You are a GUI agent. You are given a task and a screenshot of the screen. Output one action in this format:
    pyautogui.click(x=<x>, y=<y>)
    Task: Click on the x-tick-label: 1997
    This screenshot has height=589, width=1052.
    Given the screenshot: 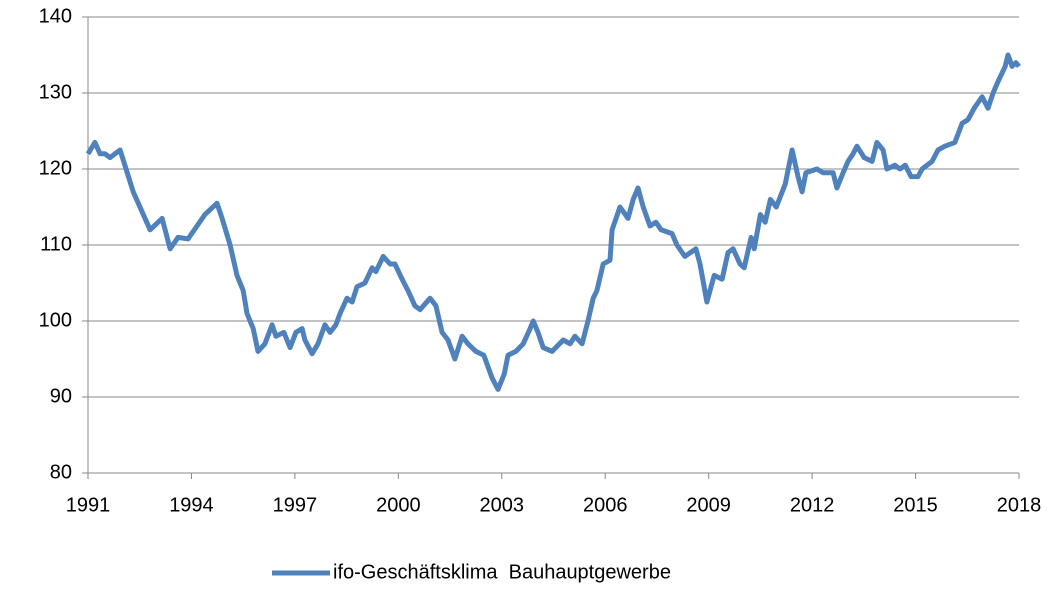 What is the action you would take?
    pyautogui.click(x=295, y=505)
    